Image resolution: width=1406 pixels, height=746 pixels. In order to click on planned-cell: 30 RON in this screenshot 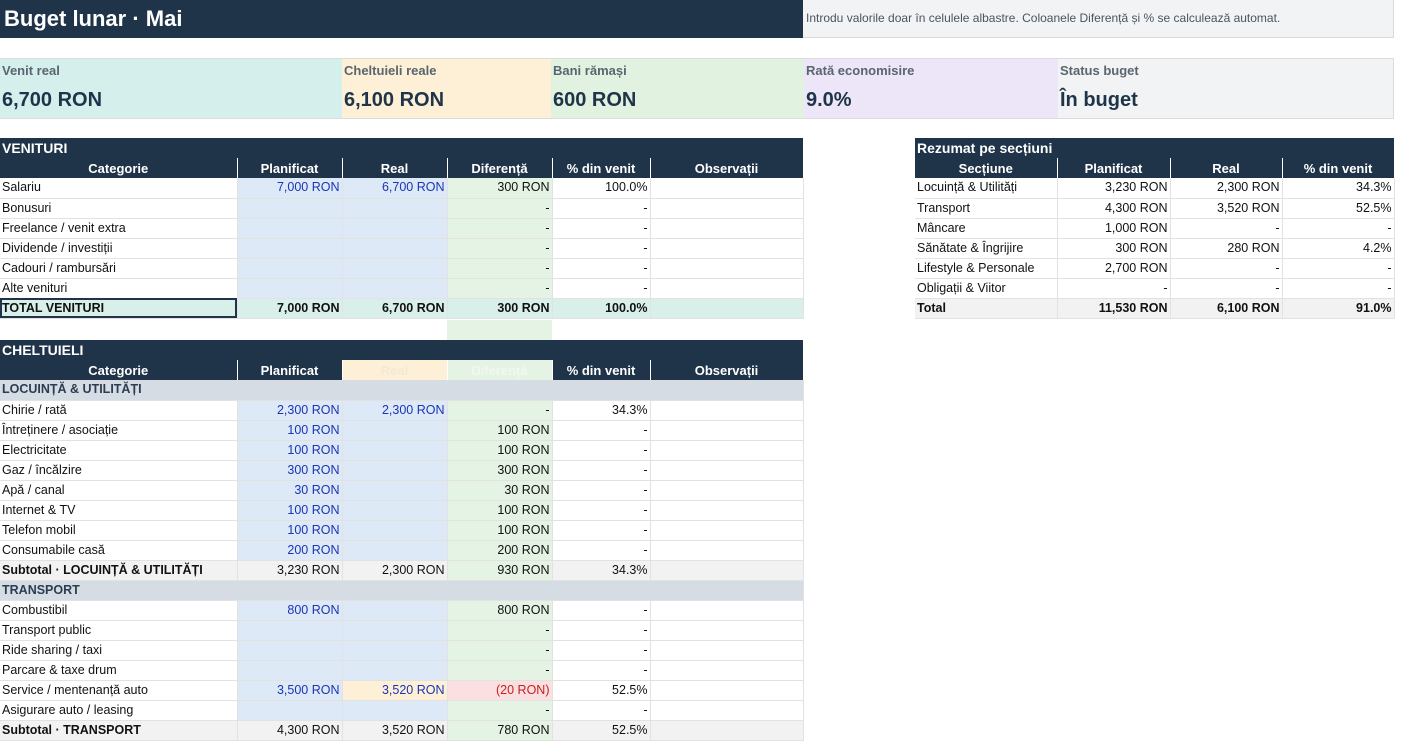, I will do `click(290, 490)`.